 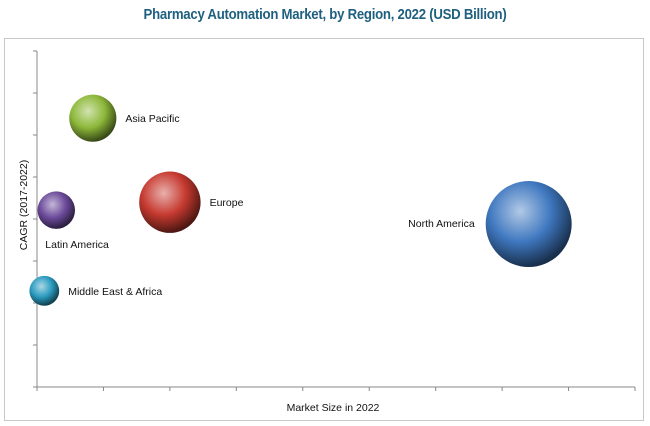 I want to click on bubble-north-america, so click(x=528, y=224).